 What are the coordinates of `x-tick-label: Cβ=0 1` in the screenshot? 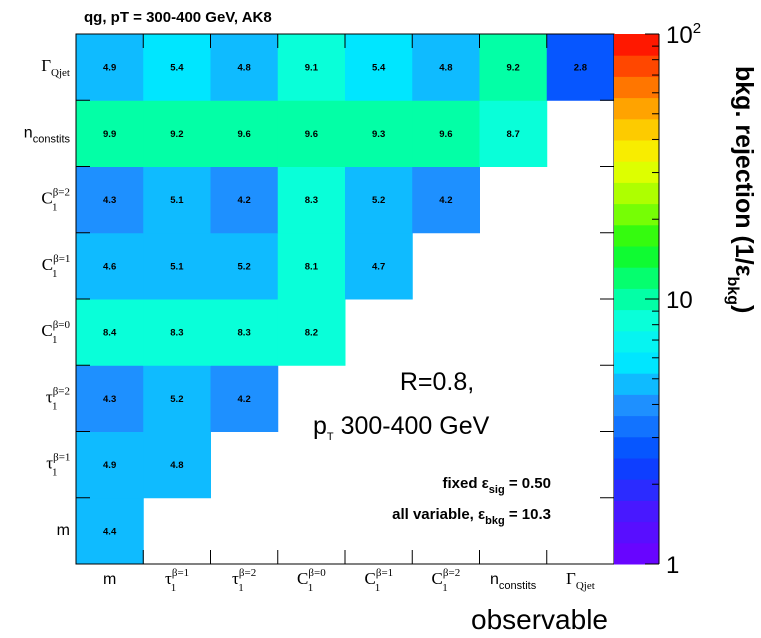 It's located at (311, 580).